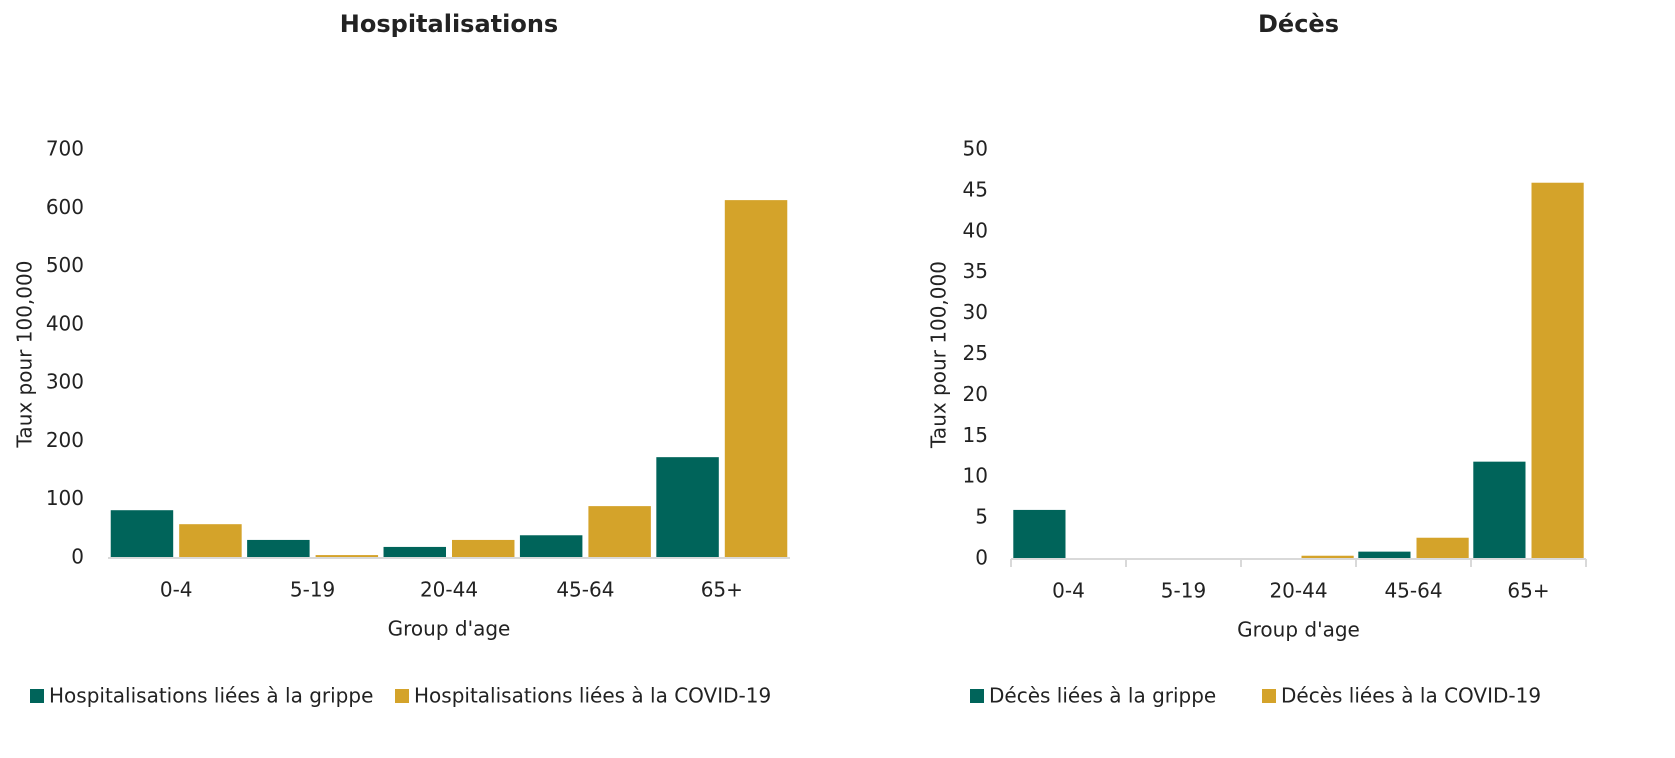 Image resolution: width=1675 pixels, height=758 pixels. Describe the element at coordinates (975, 230) in the screenshot. I see `y-tick-label: 40` at that location.